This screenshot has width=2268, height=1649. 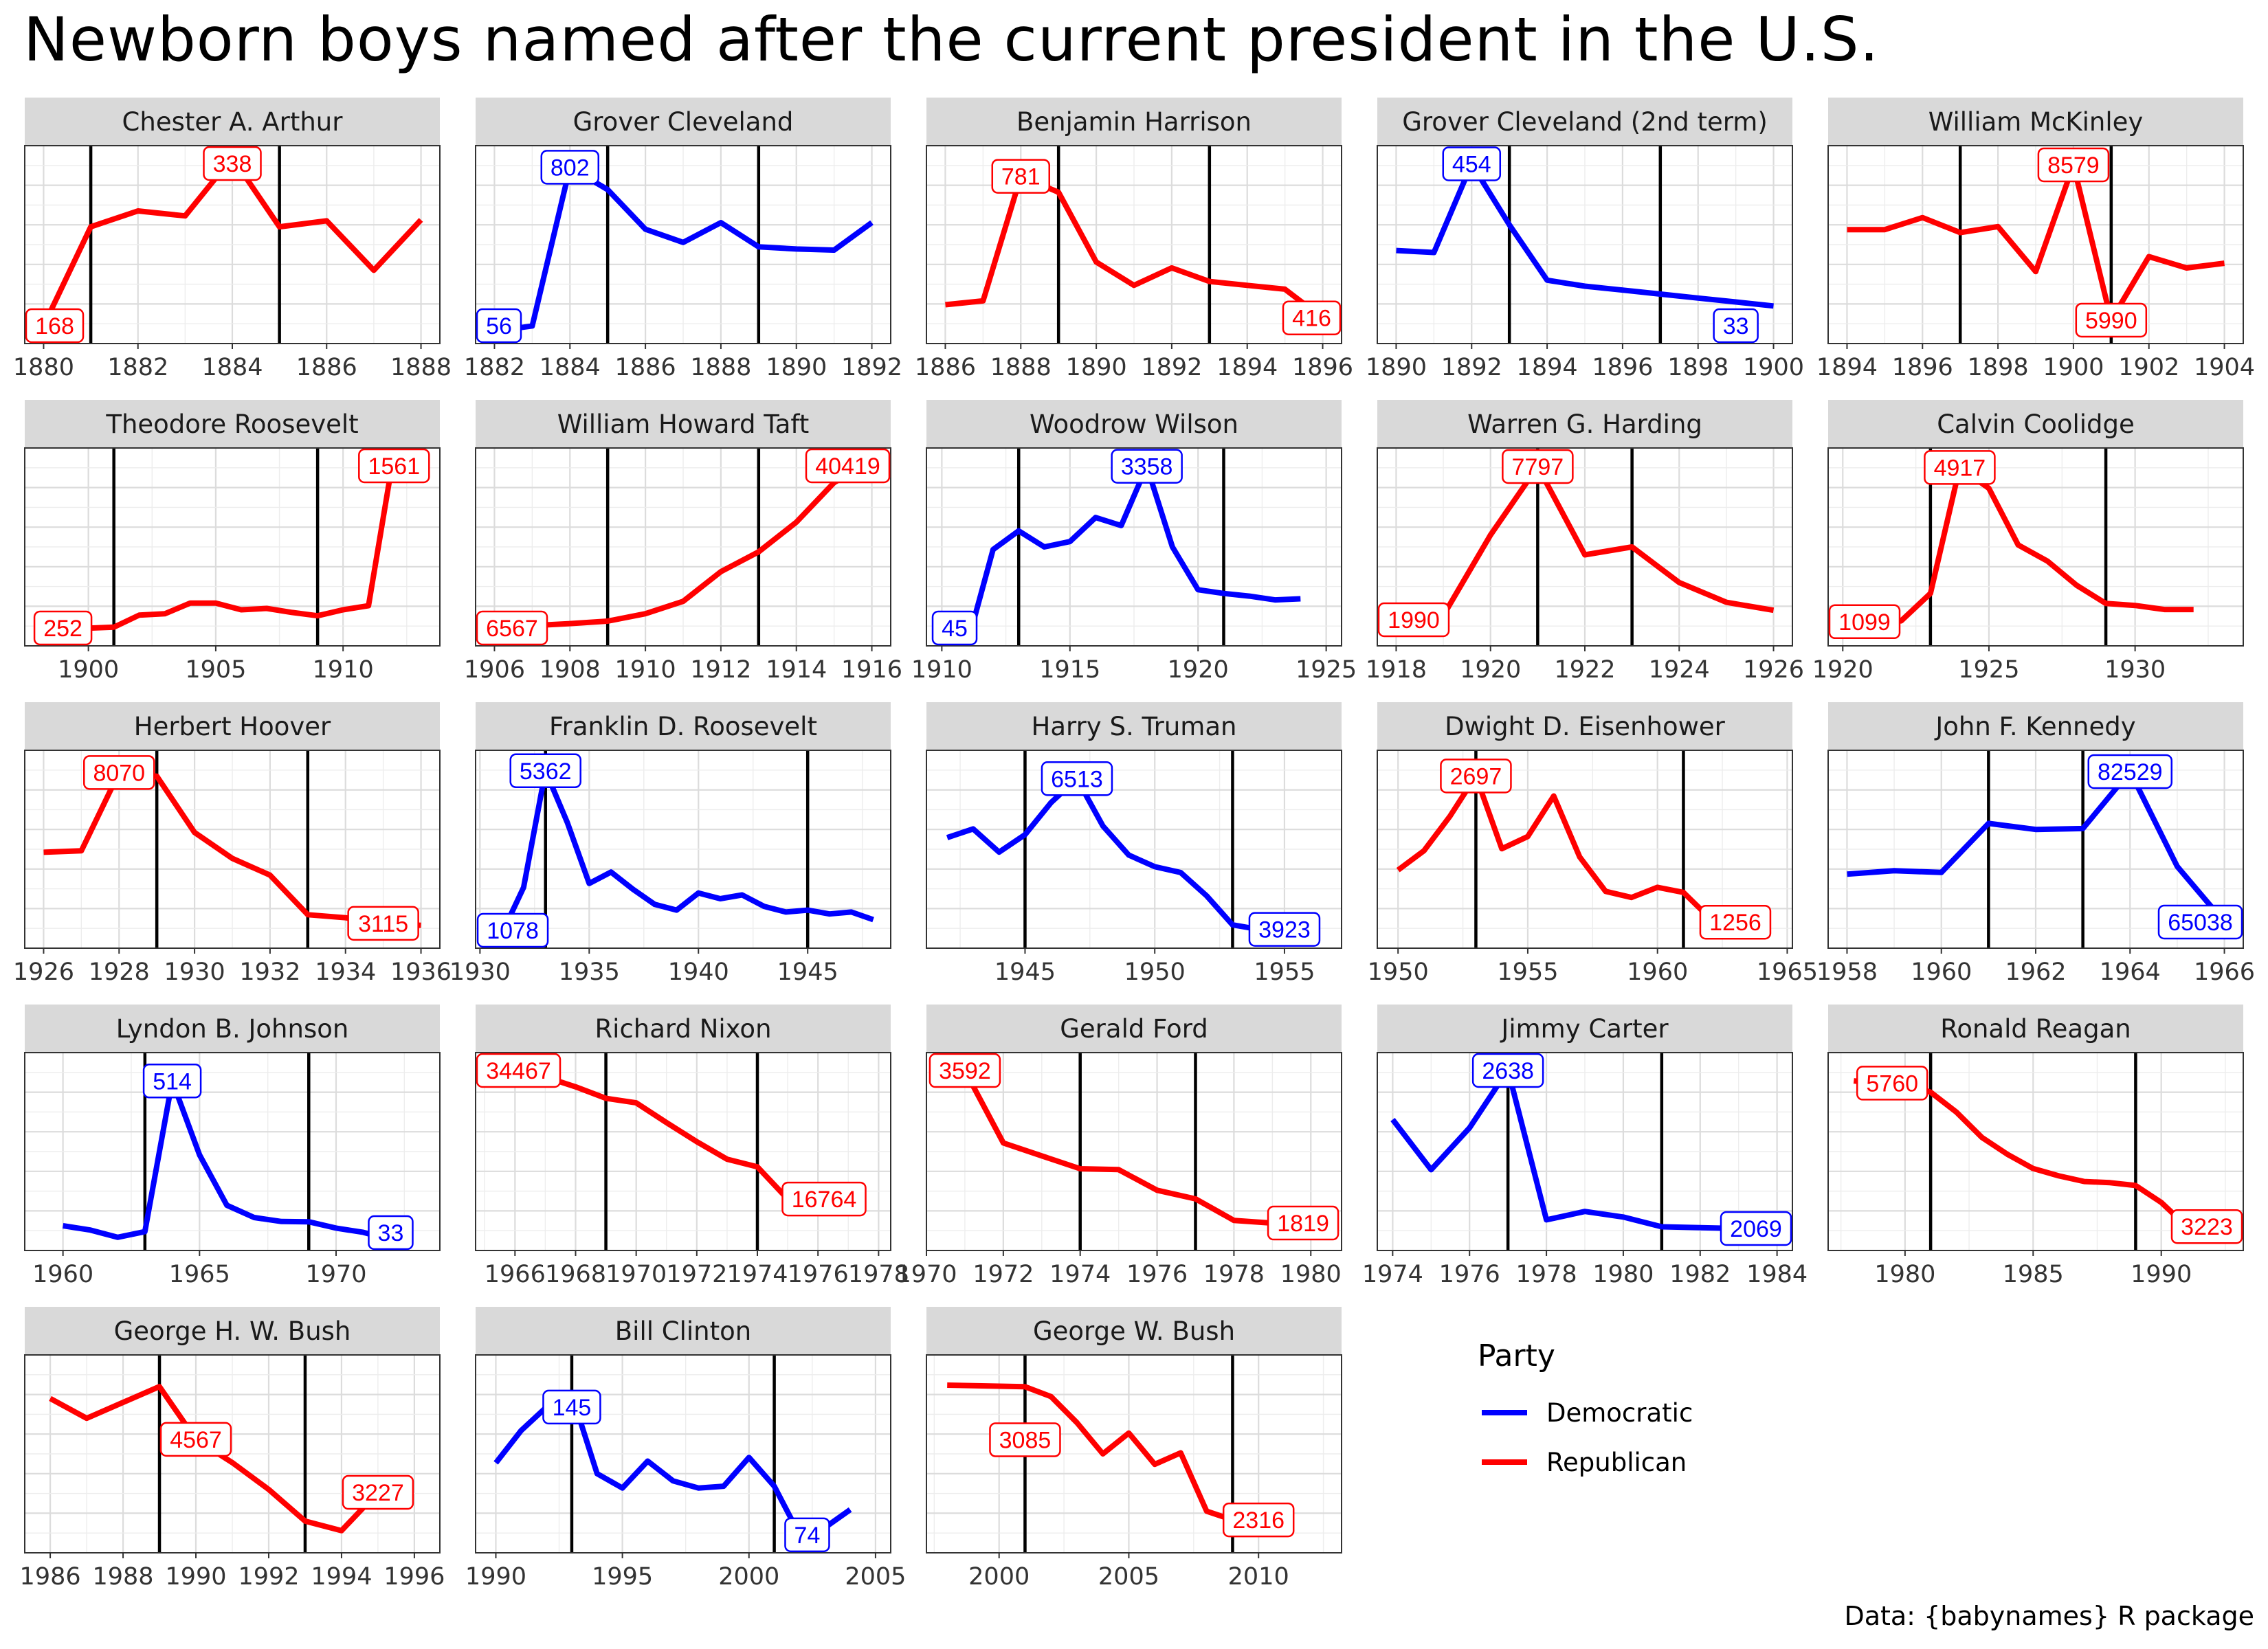 What do you see at coordinates (1892, 1083) in the screenshot?
I see `data-label-text: 5760` at bounding box center [1892, 1083].